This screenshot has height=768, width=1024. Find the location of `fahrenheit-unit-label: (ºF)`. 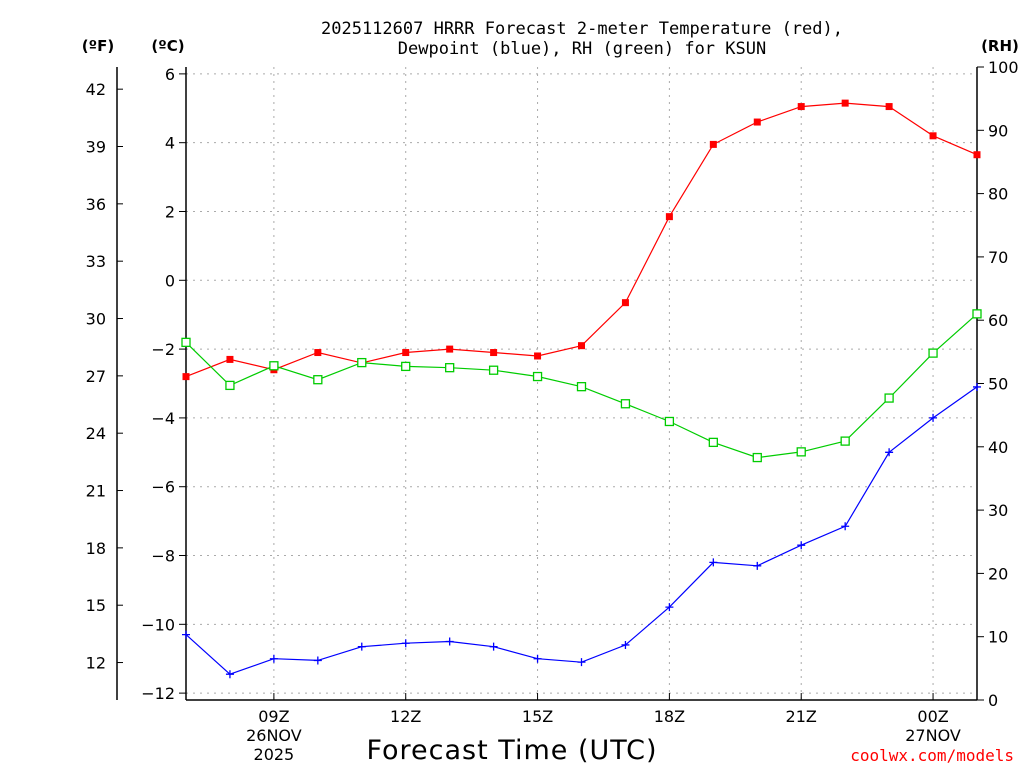

fahrenheit-unit-label: (ºF) is located at coordinates (98, 46).